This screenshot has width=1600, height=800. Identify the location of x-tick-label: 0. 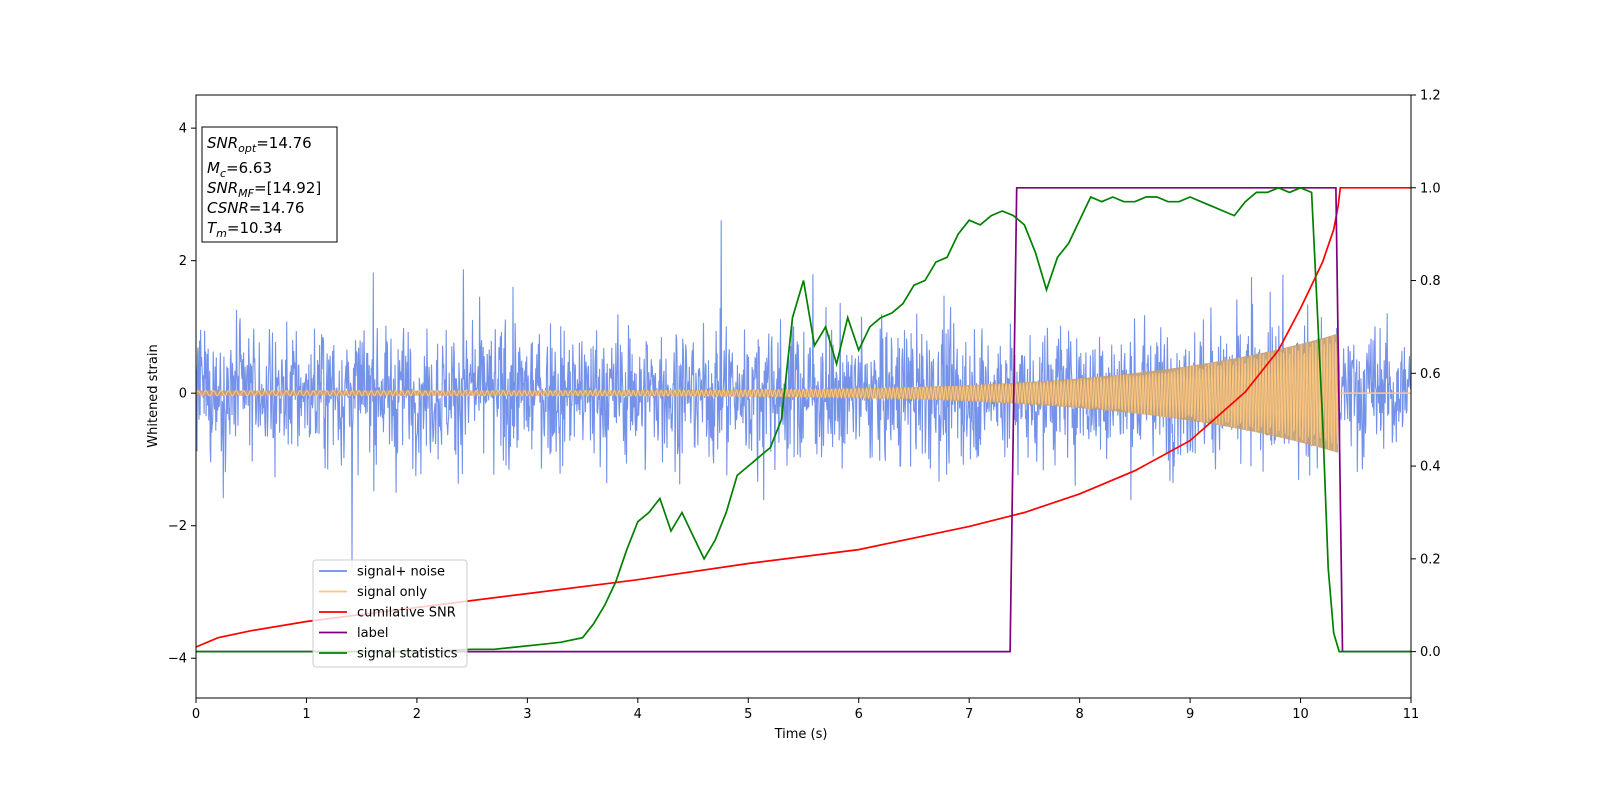
(196, 714).